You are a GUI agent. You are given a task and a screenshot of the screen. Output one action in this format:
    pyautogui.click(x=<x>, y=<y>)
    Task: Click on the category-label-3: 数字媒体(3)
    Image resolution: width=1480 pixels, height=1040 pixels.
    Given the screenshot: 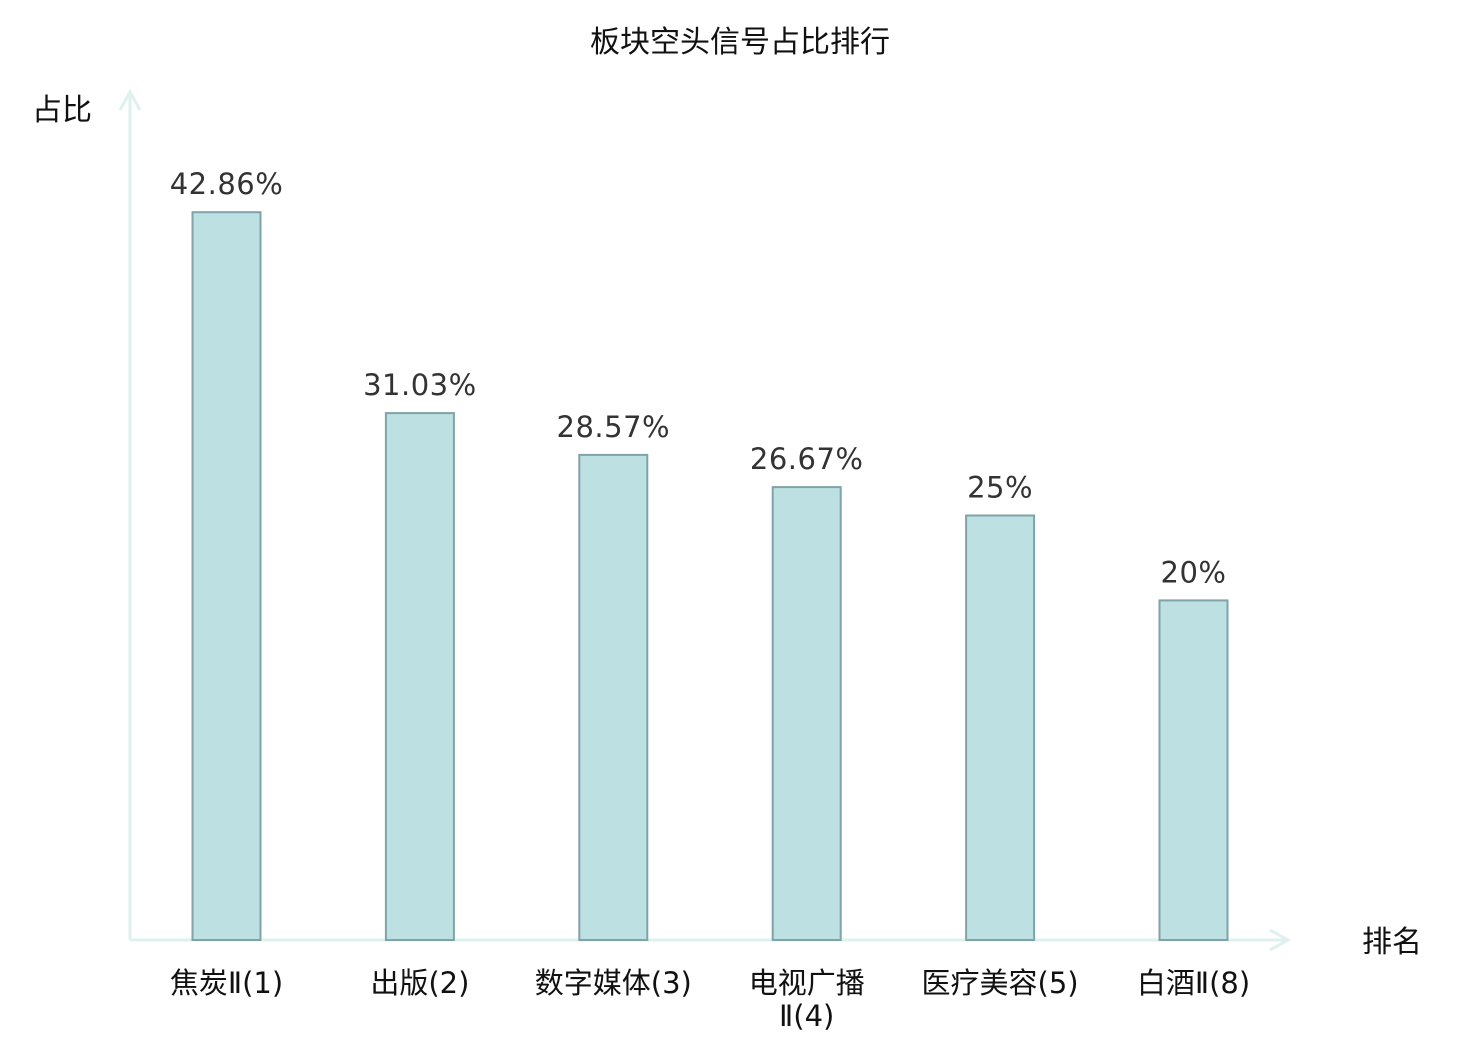 What is the action you would take?
    pyautogui.click(x=613, y=983)
    